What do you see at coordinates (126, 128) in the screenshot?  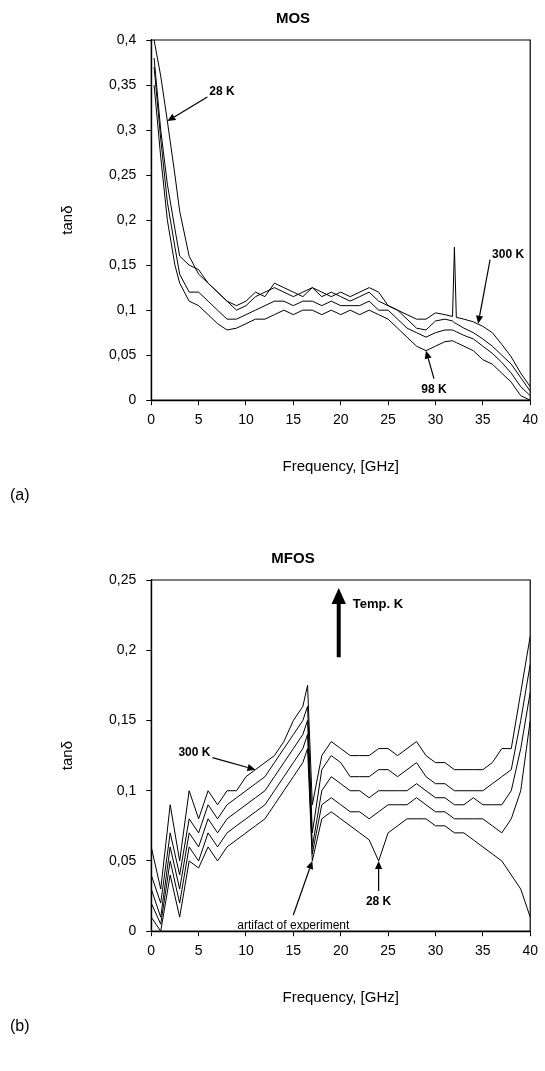 I see `y-tick-label: 0,3` at bounding box center [126, 128].